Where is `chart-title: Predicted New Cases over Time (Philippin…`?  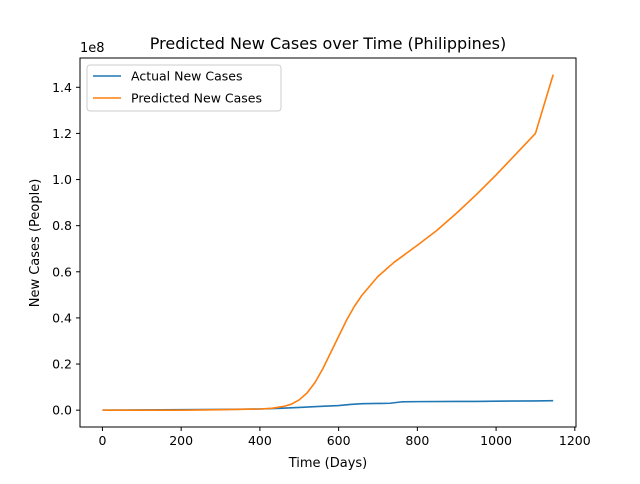
chart-title: Predicted New Cases over Time (Philippin… is located at coordinates (328, 43).